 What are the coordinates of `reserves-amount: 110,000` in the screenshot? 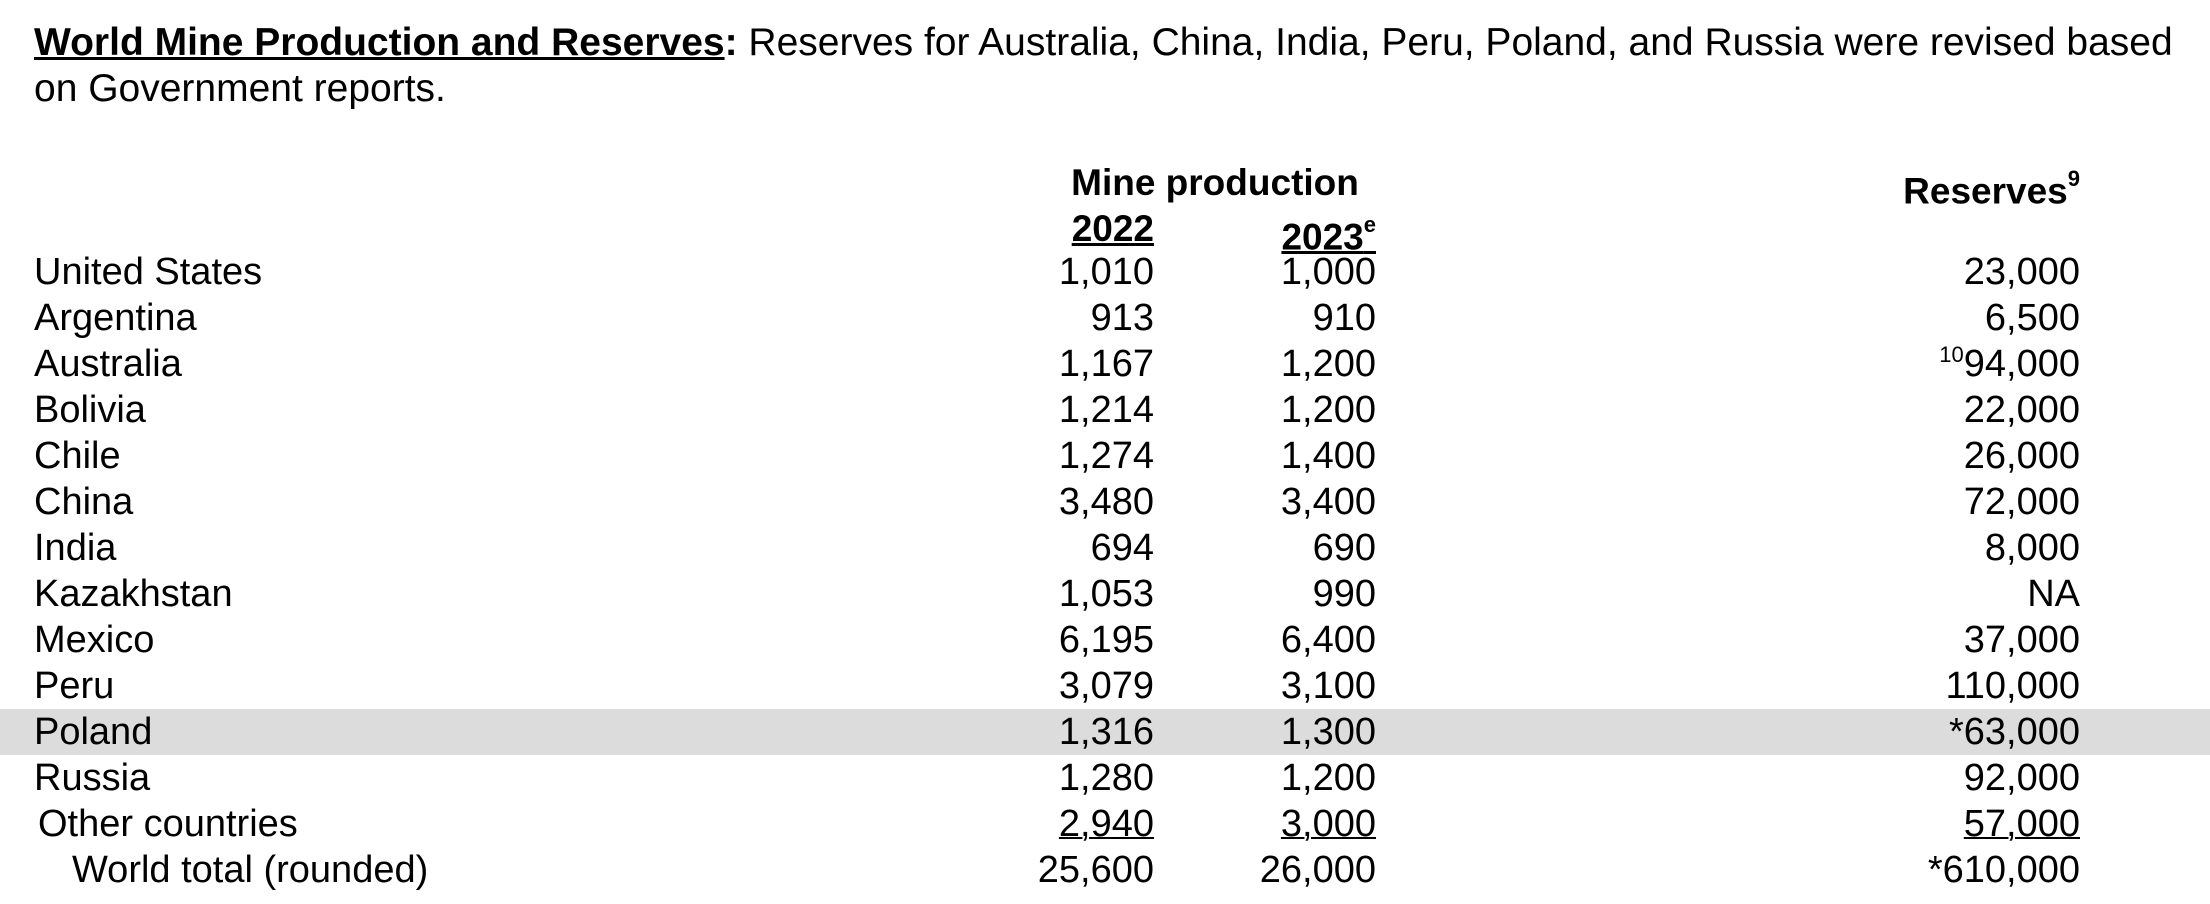 It's located at (2012, 686).